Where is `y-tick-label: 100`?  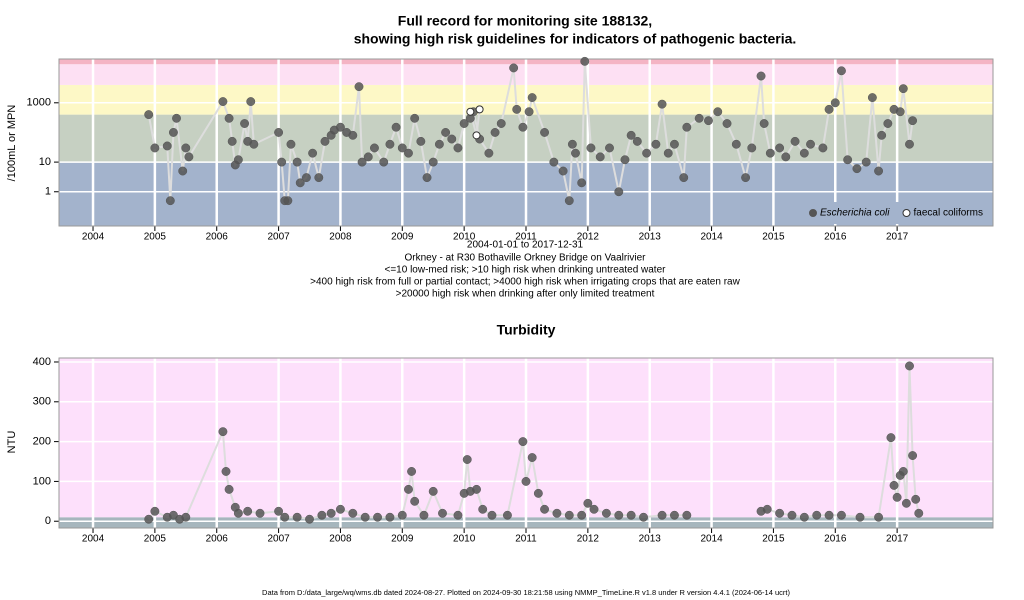
y-tick-label: 100 is located at coordinates (42, 481).